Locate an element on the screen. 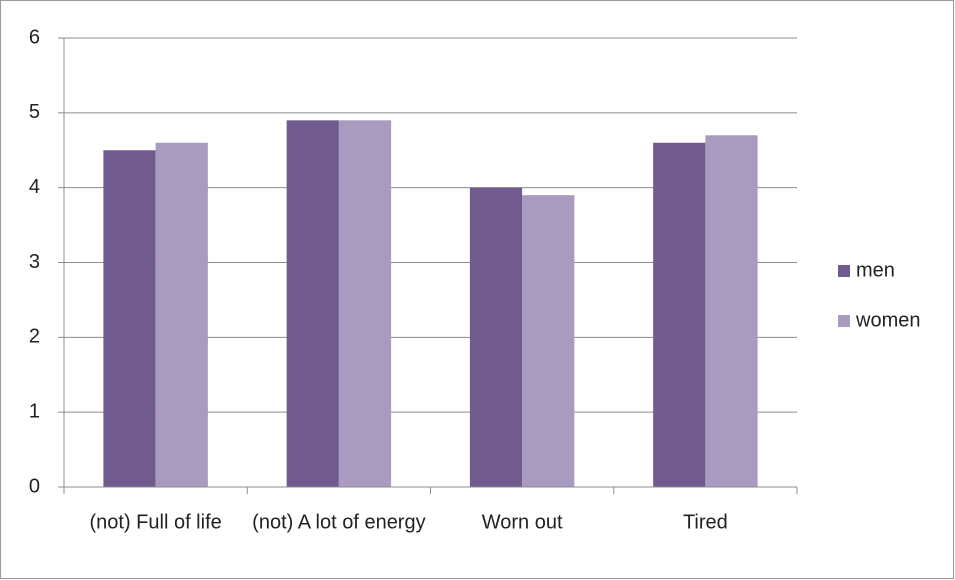  x-tick-label: Worn out is located at coordinates (522, 522).